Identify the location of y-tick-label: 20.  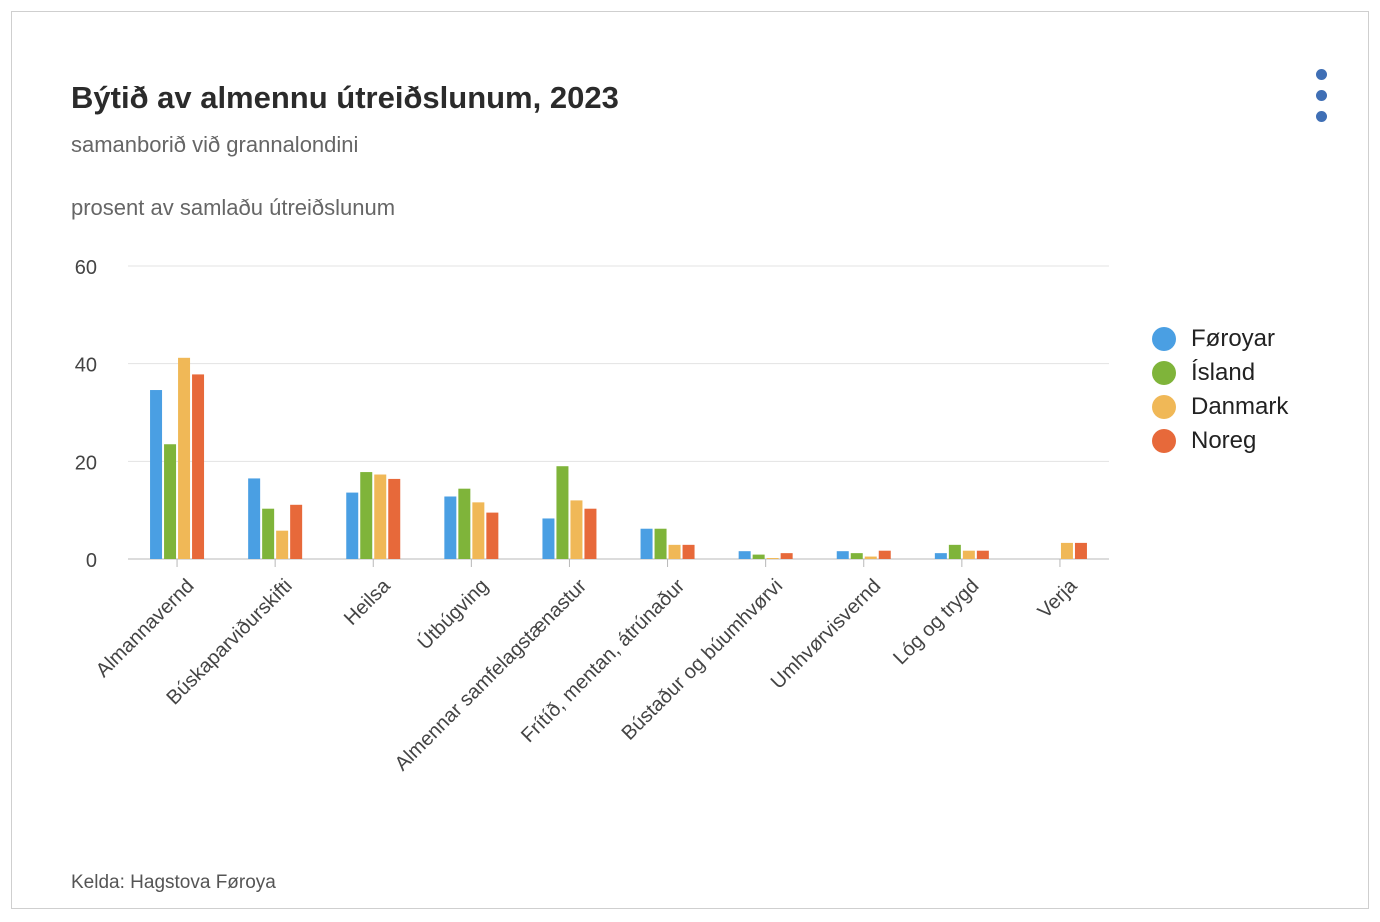
(86, 463).